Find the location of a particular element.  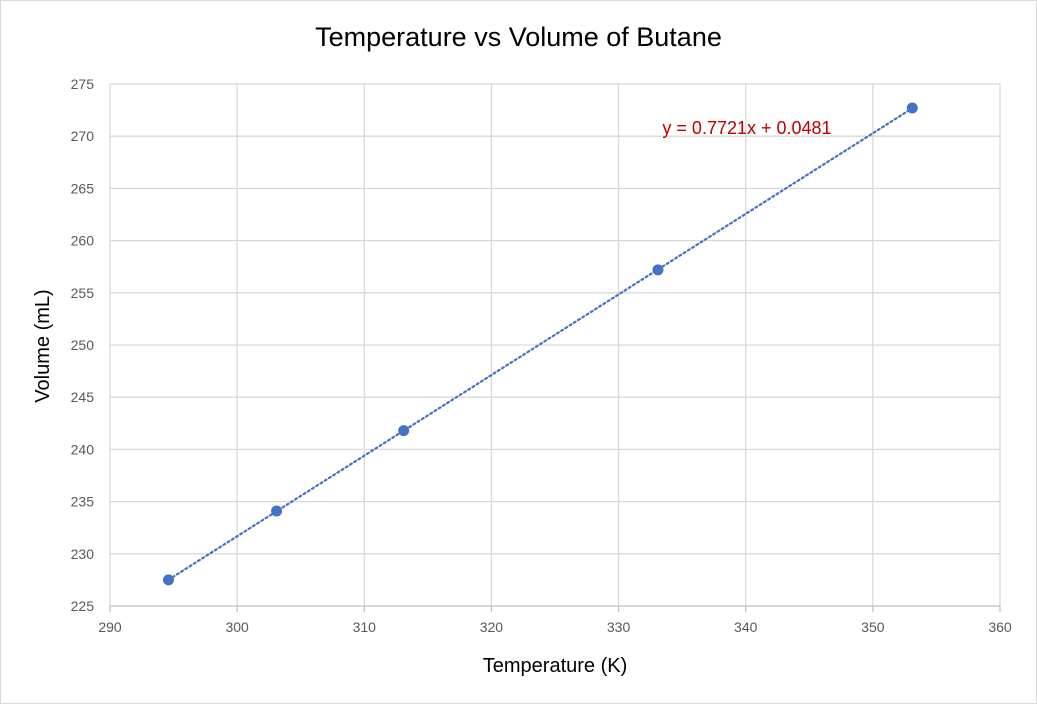

y-tick-labels: 225 230 235 240 245 250 255 260 265 270 275 is located at coordinates (83, 345).